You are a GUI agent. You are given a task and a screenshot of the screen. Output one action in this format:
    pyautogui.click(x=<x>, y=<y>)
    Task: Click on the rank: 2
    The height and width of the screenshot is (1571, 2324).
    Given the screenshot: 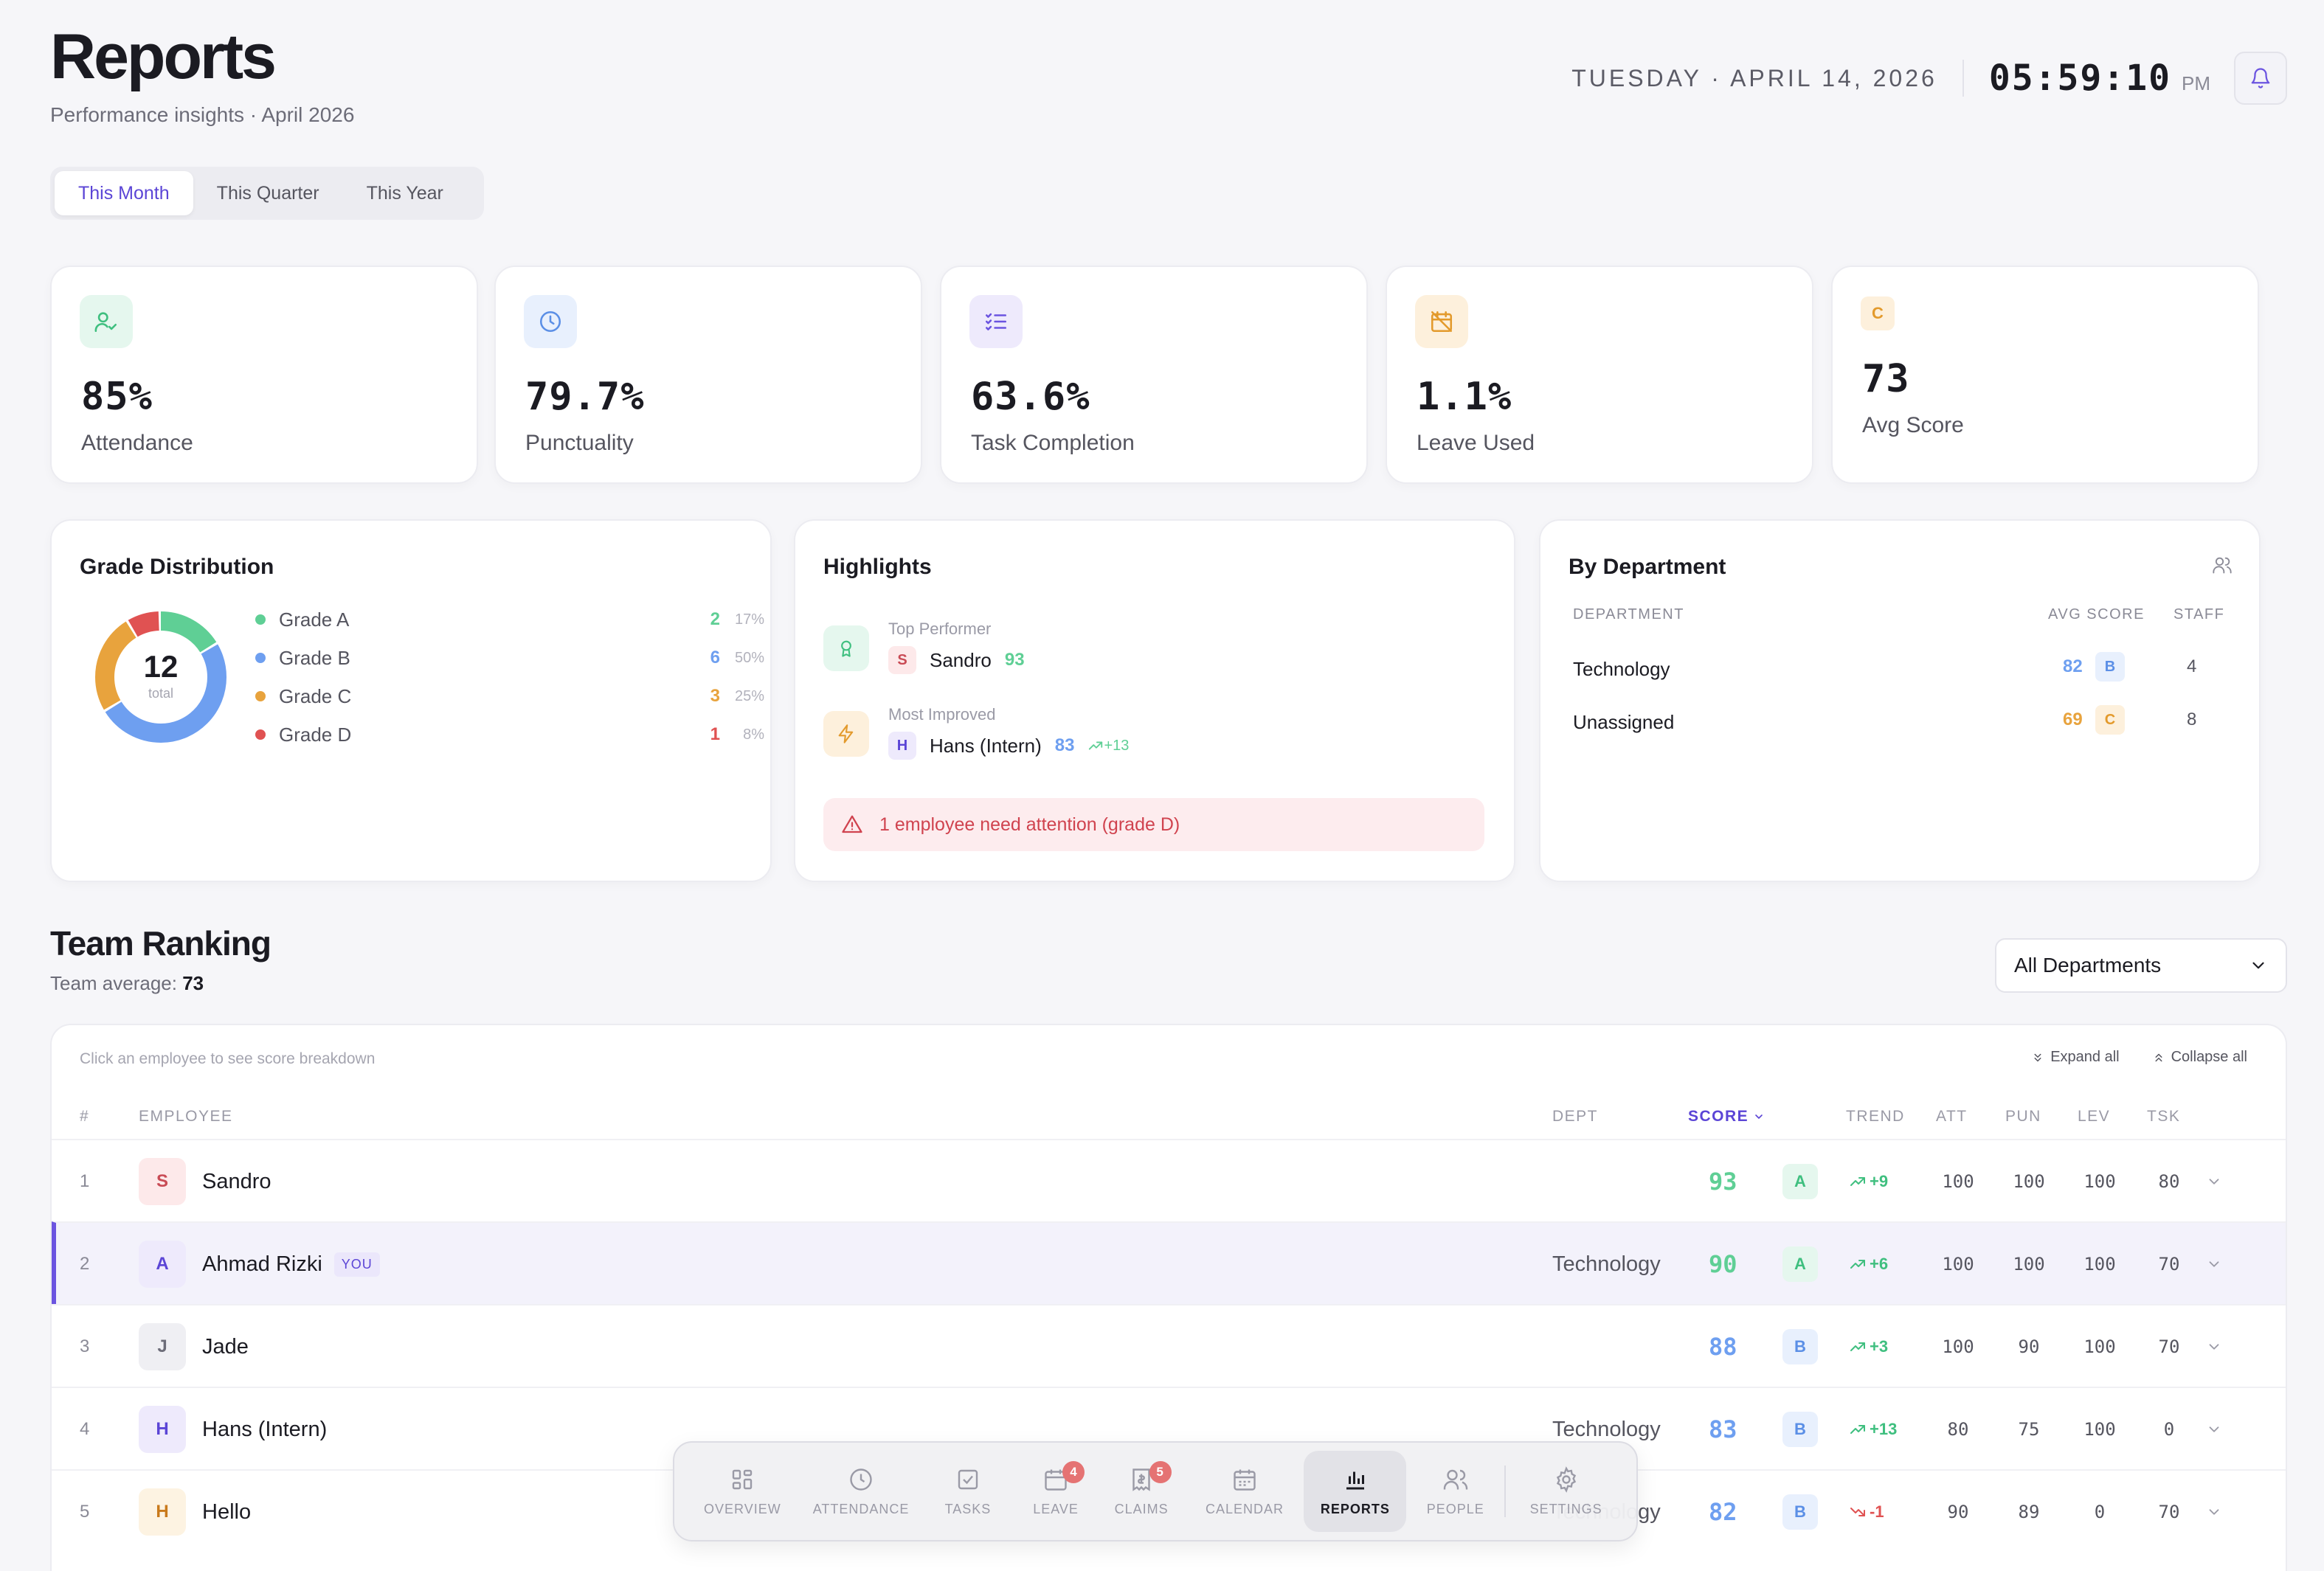 What is the action you would take?
    pyautogui.click(x=85, y=1264)
    